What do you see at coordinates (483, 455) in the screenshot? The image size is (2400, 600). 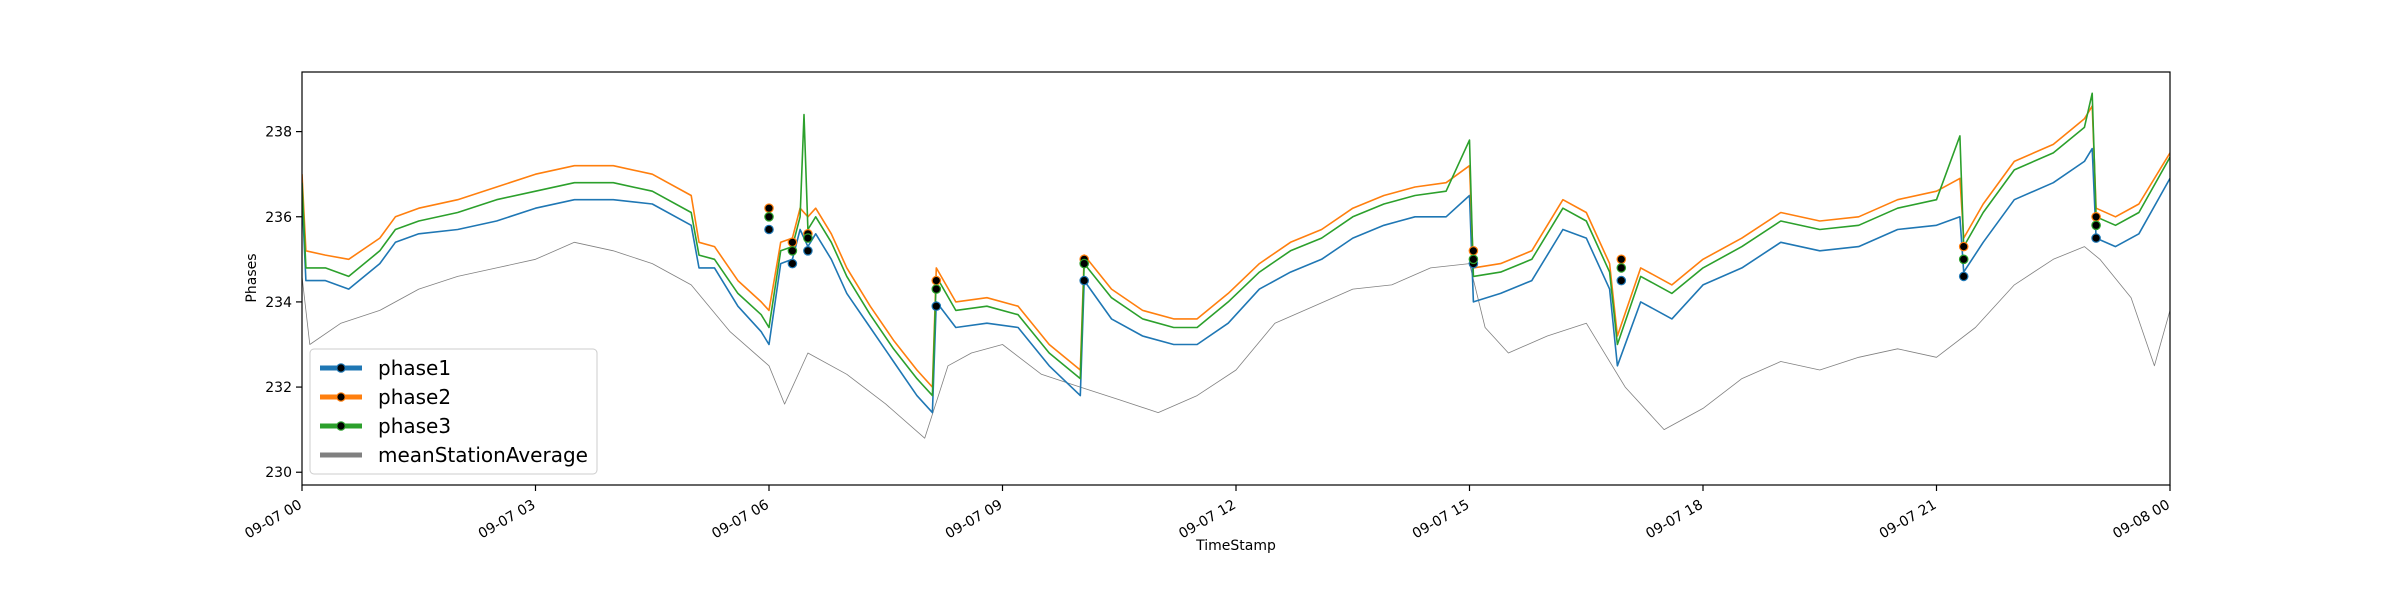 I see `legend-label-mean-station-average: meanStationAverage` at bounding box center [483, 455].